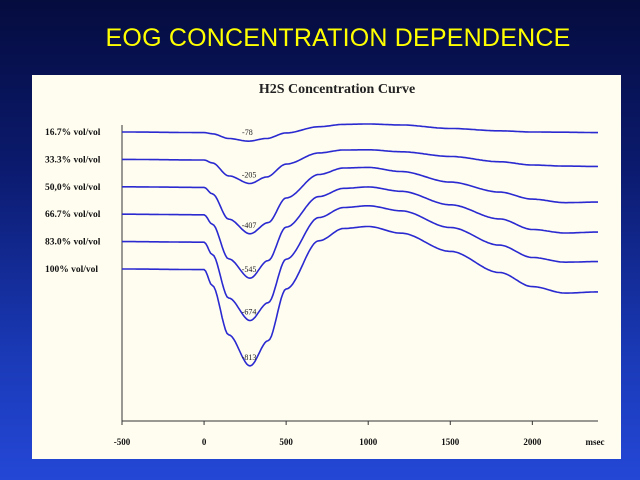  I want to click on chart-title: H2S Concentration Curve, so click(337, 89).